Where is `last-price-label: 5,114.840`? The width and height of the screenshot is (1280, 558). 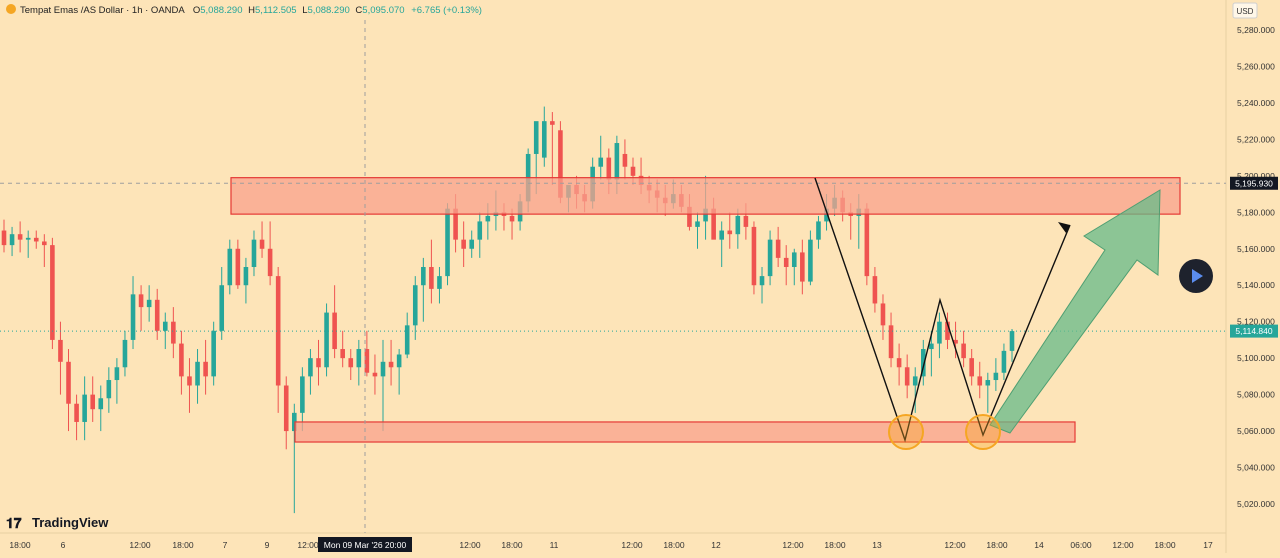 last-price-label: 5,114.840 is located at coordinates (1254, 331).